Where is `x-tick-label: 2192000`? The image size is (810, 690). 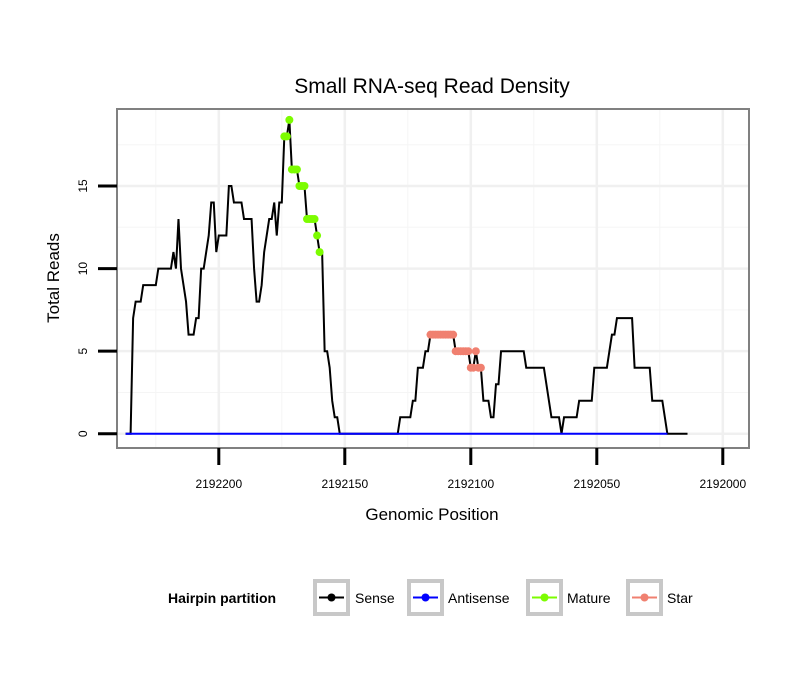
x-tick-label: 2192000 is located at coordinates (722, 484).